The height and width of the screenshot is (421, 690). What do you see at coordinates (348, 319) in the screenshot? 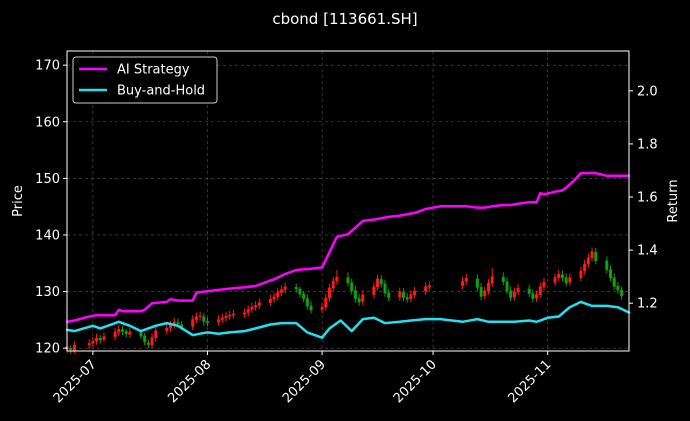
I see `series-line-buy-and-hold` at bounding box center [348, 319].